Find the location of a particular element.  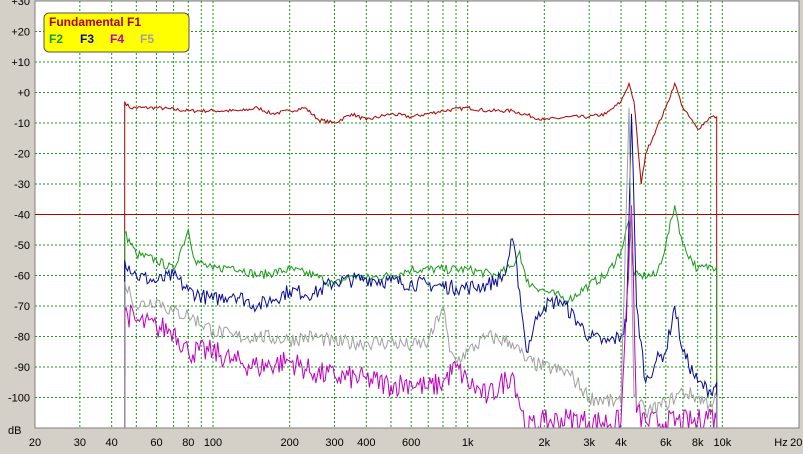

x-tick-label: 400 is located at coordinates (366, 443).